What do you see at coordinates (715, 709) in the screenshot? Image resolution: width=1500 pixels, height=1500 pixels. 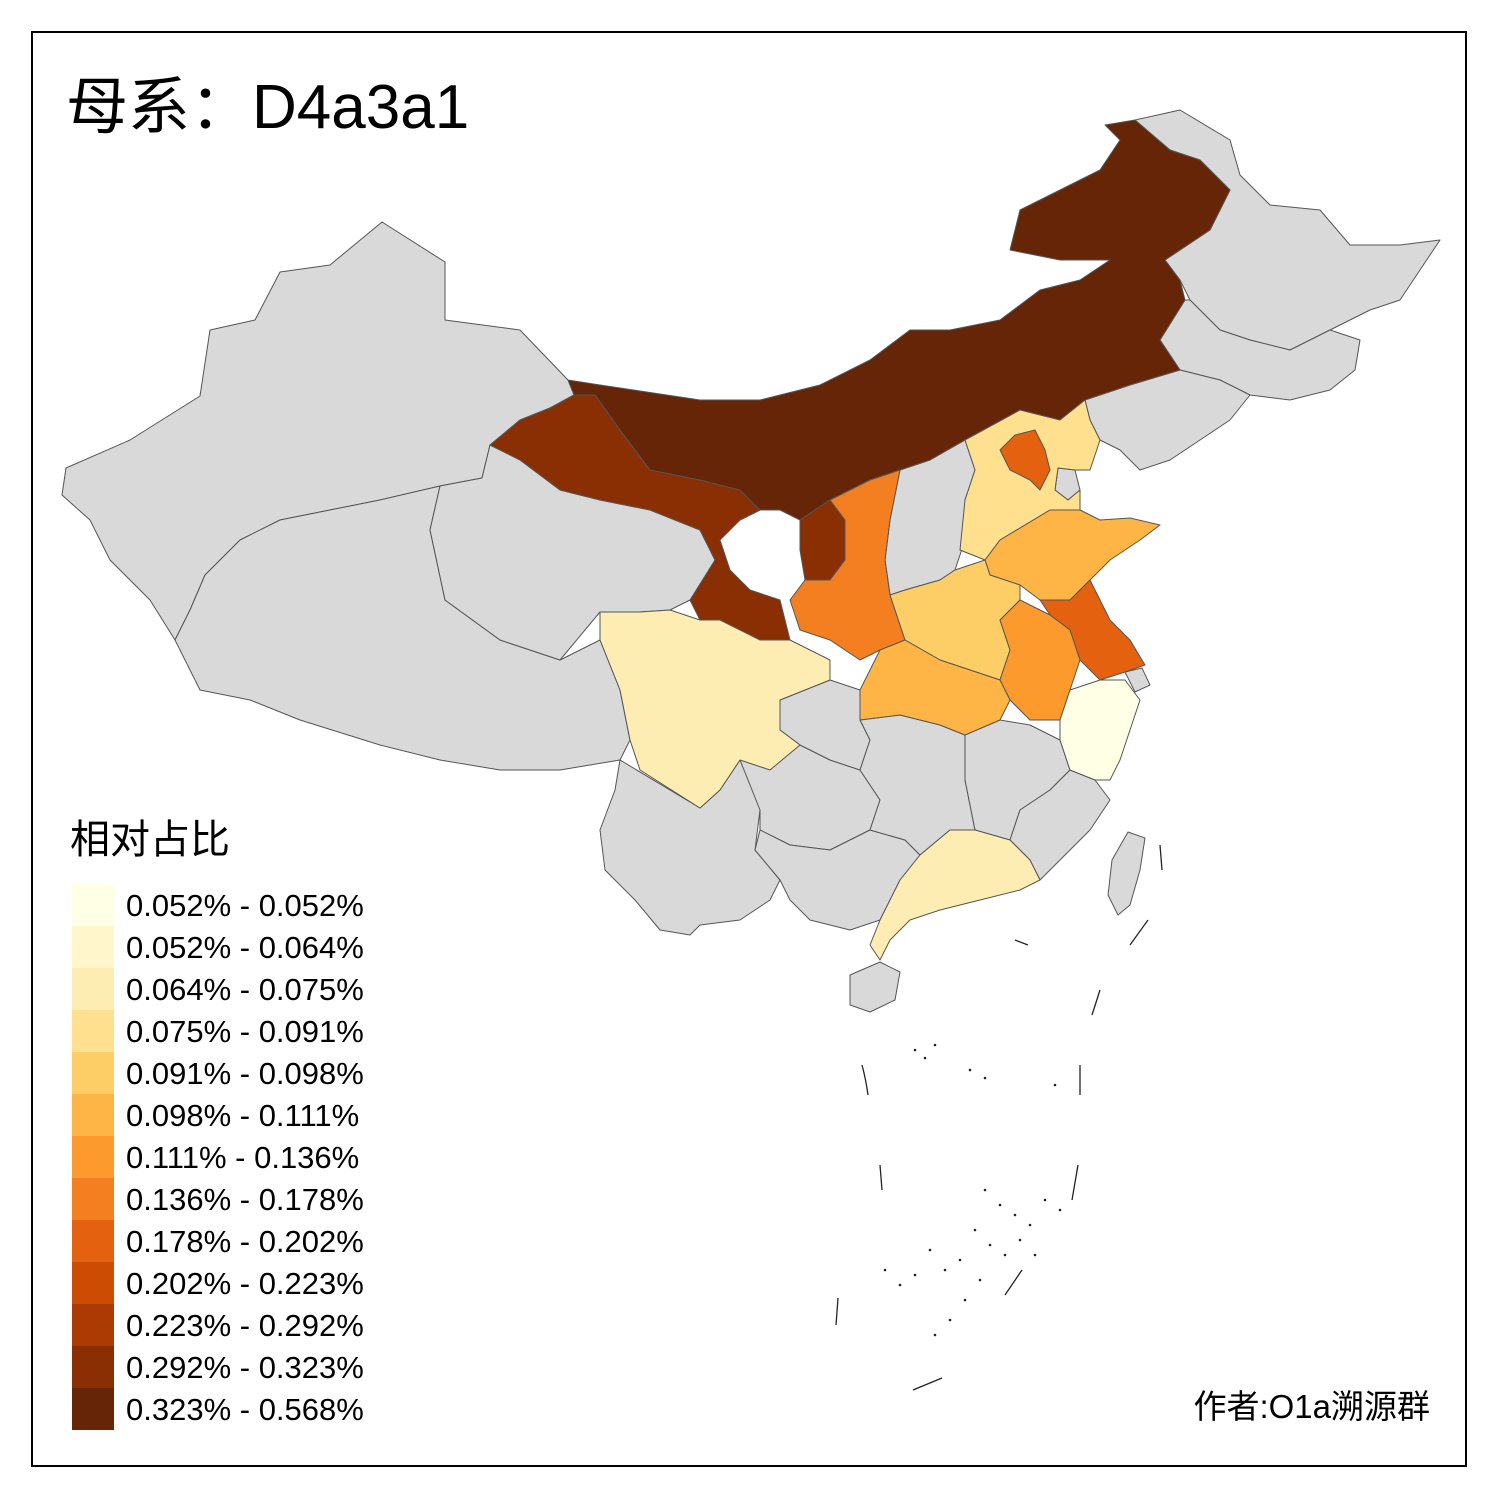 I see `region-sichuan` at bounding box center [715, 709].